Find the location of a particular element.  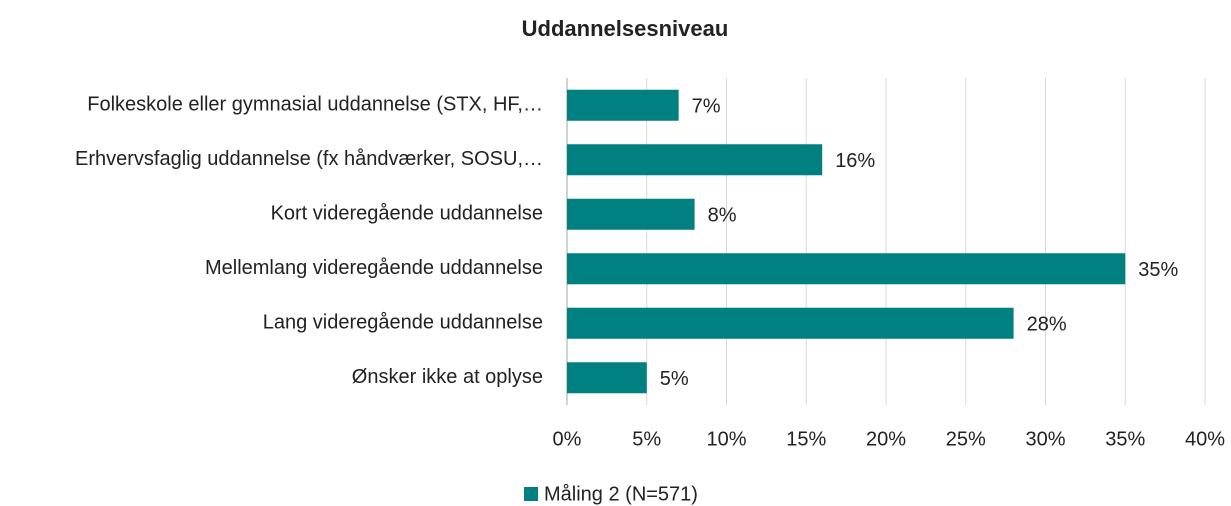

chart-title: Uddannelsesniveau is located at coordinates (625, 28).